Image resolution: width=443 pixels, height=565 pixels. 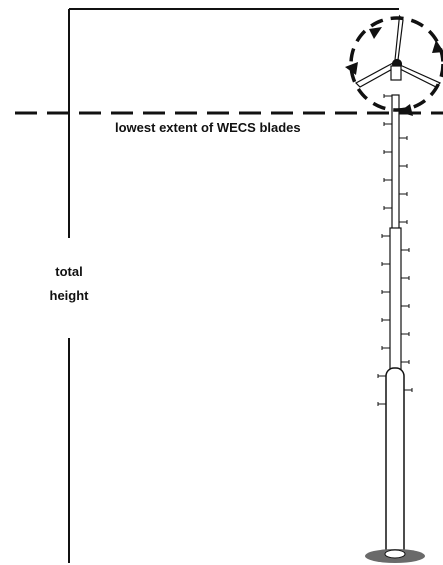 What do you see at coordinates (395, 162) in the screenshot?
I see `tower-section-top` at bounding box center [395, 162].